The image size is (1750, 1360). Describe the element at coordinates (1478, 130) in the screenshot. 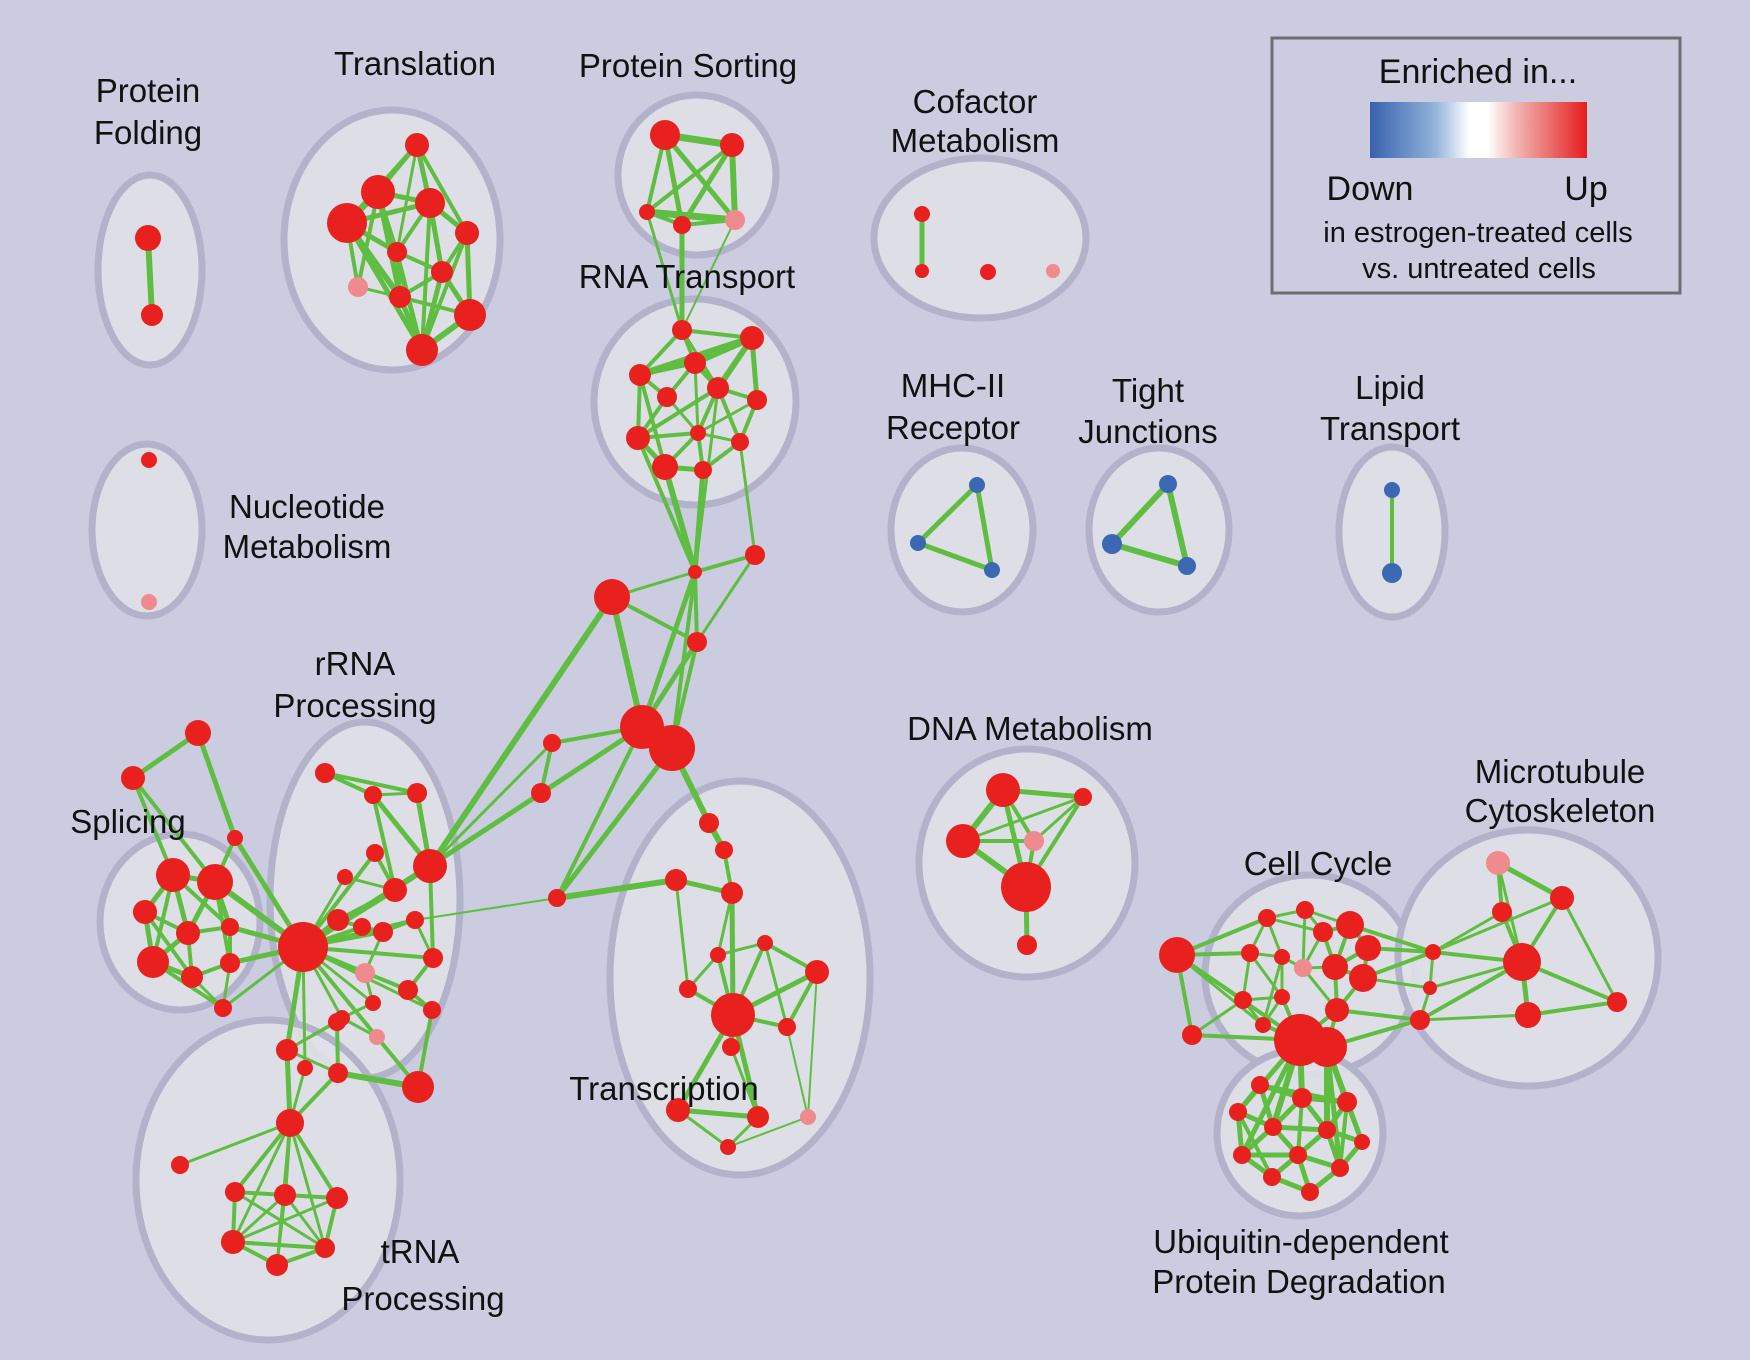

I see `legend-gradient-bar` at that location.